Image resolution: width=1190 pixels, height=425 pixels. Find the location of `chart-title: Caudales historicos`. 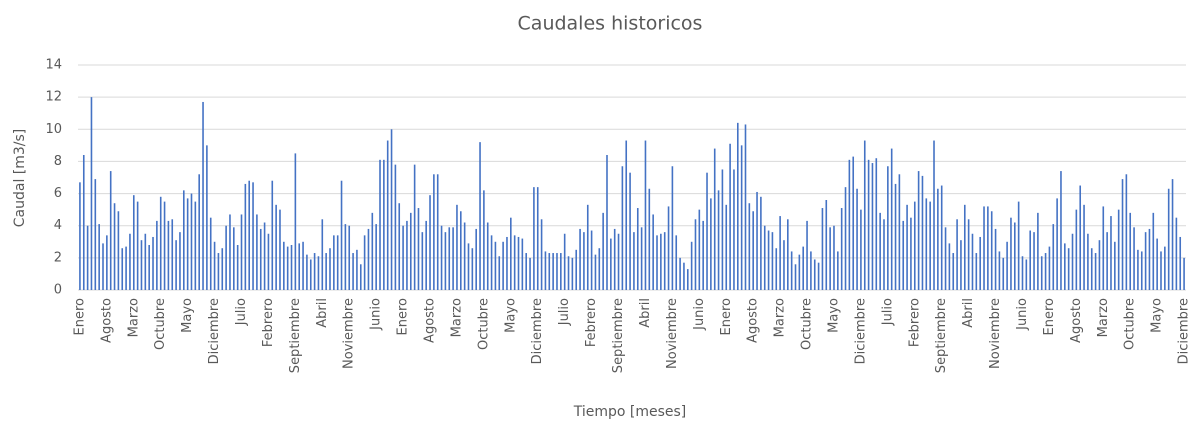

chart-title: Caudales historicos is located at coordinates (610, 24).